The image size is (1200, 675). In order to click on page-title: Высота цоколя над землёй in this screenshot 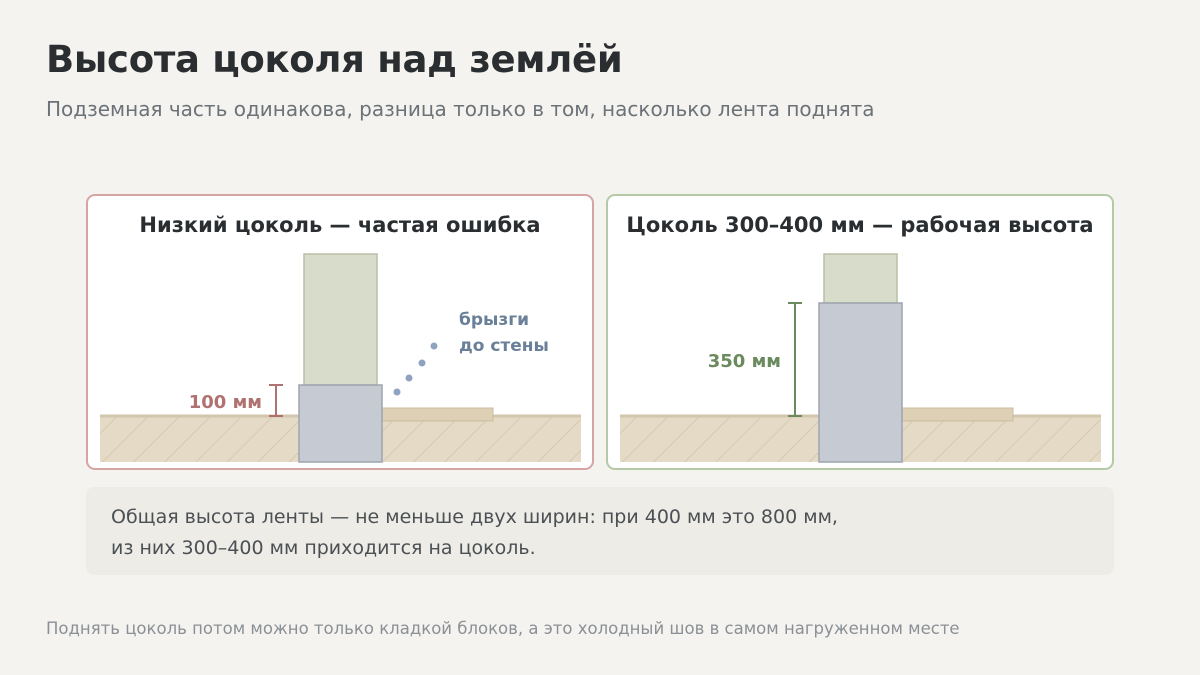, I will do `click(334, 59)`.